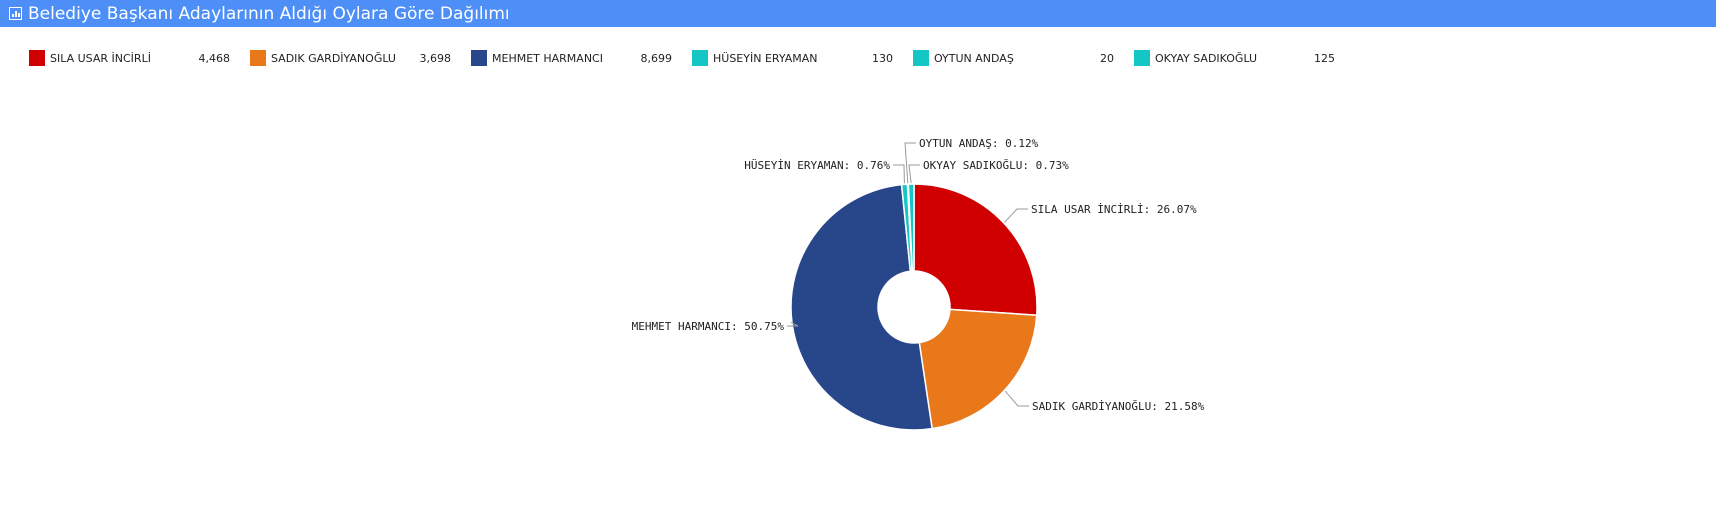 Image resolution: width=1716 pixels, height=520 pixels. Describe the element at coordinates (765, 58) in the screenshot. I see `legend-label: HÜSEYİN ERYAMAN` at that location.